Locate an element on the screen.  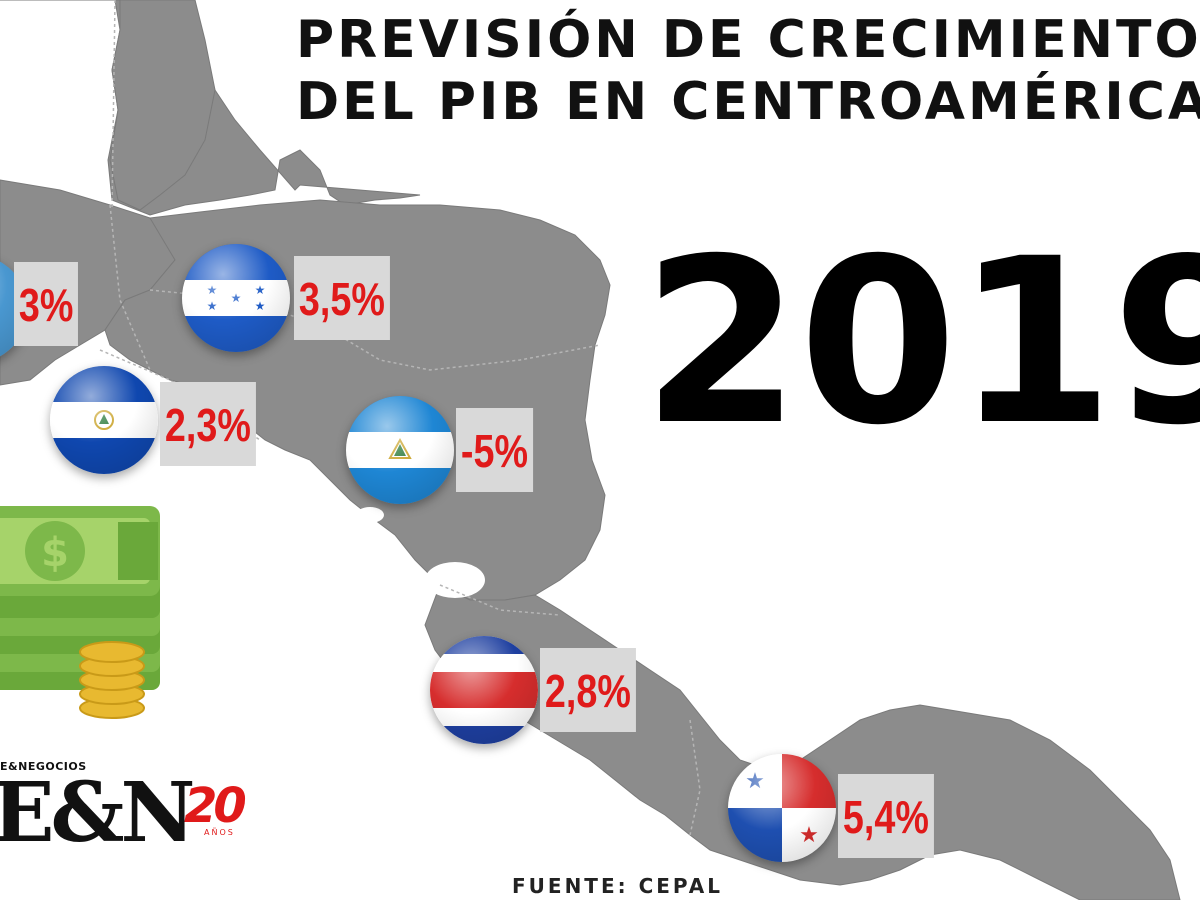
source-credit: FUENTE: CEPAL is located at coordinates (617, 886).